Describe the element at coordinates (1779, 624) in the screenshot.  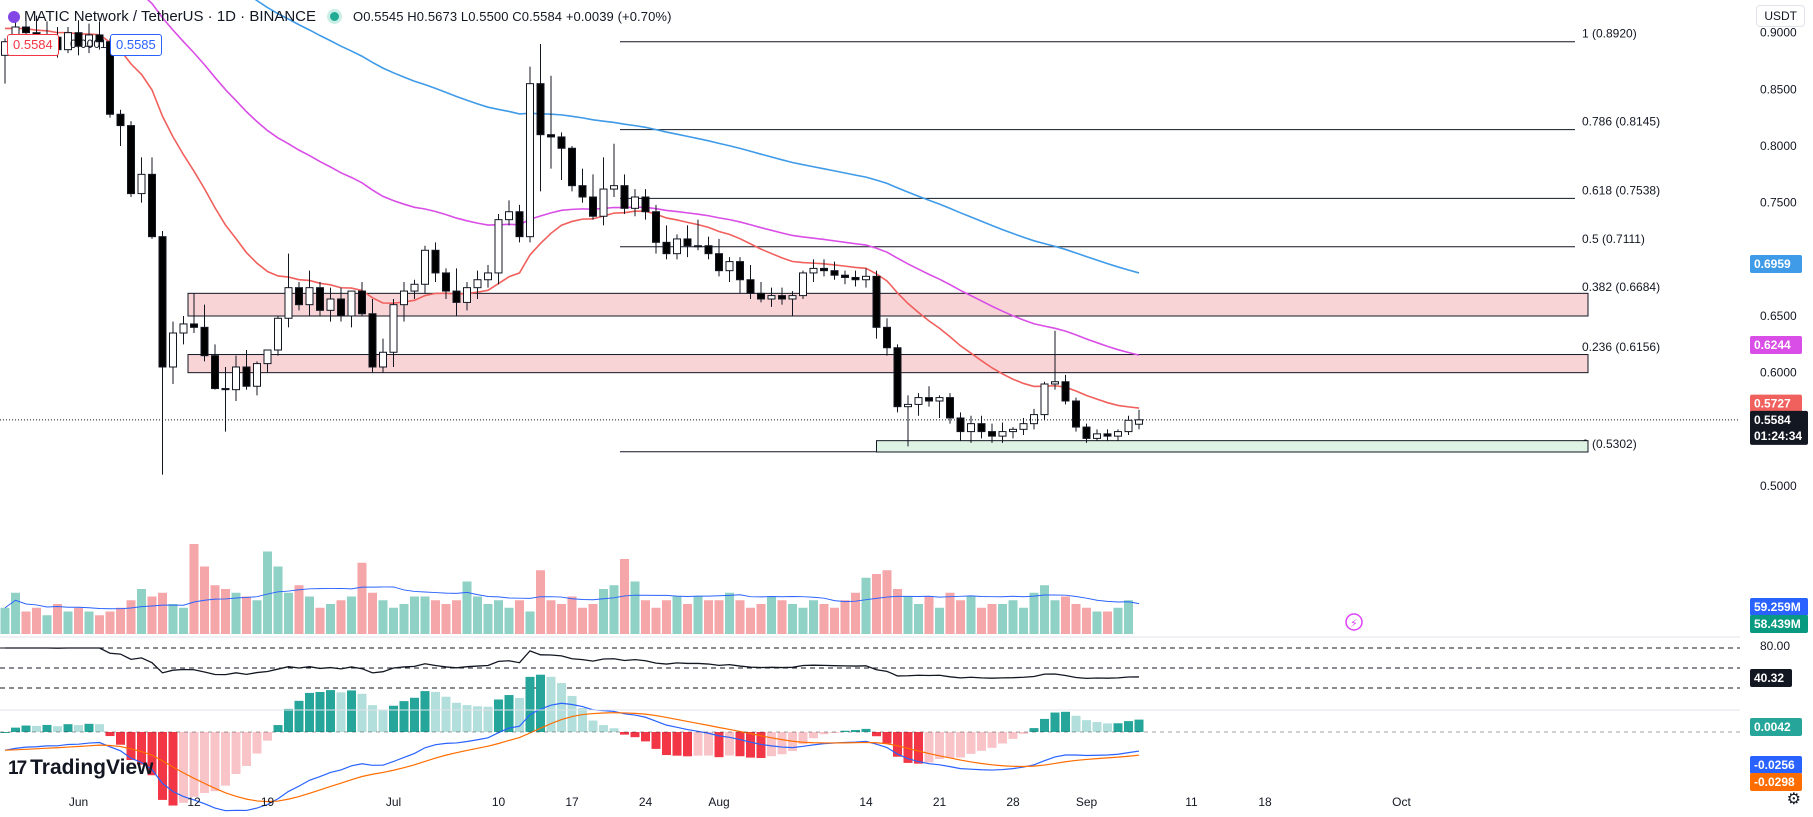
I see `volume-tag: 58.439M` at that location.